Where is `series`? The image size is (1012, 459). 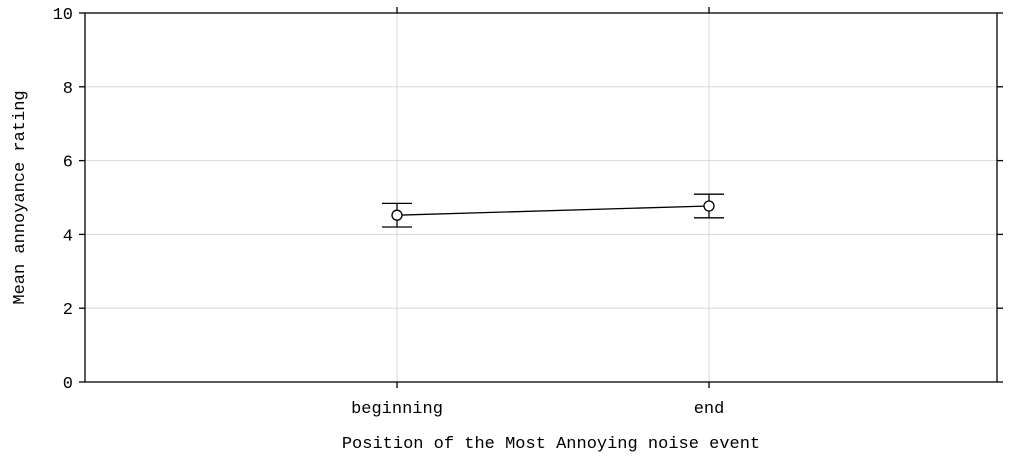
series is located at coordinates (553, 210).